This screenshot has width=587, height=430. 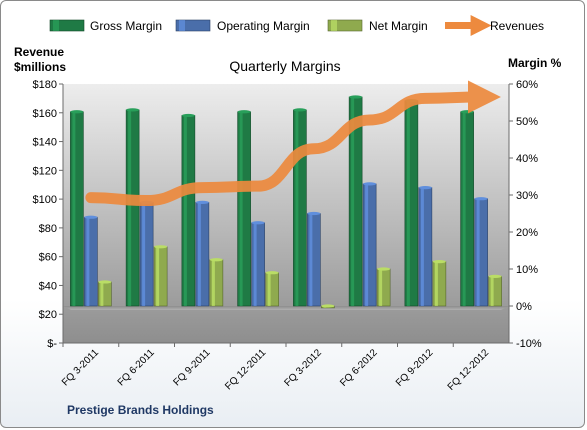 I want to click on left-tick-label: $40, so click(x=48, y=286).